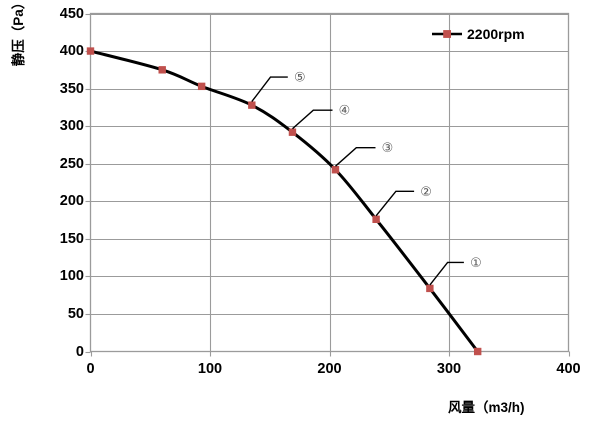 The image size is (600, 425). What do you see at coordinates (278, 87) in the screenshot?
I see `callout-⑤: ⑤` at bounding box center [278, 87].